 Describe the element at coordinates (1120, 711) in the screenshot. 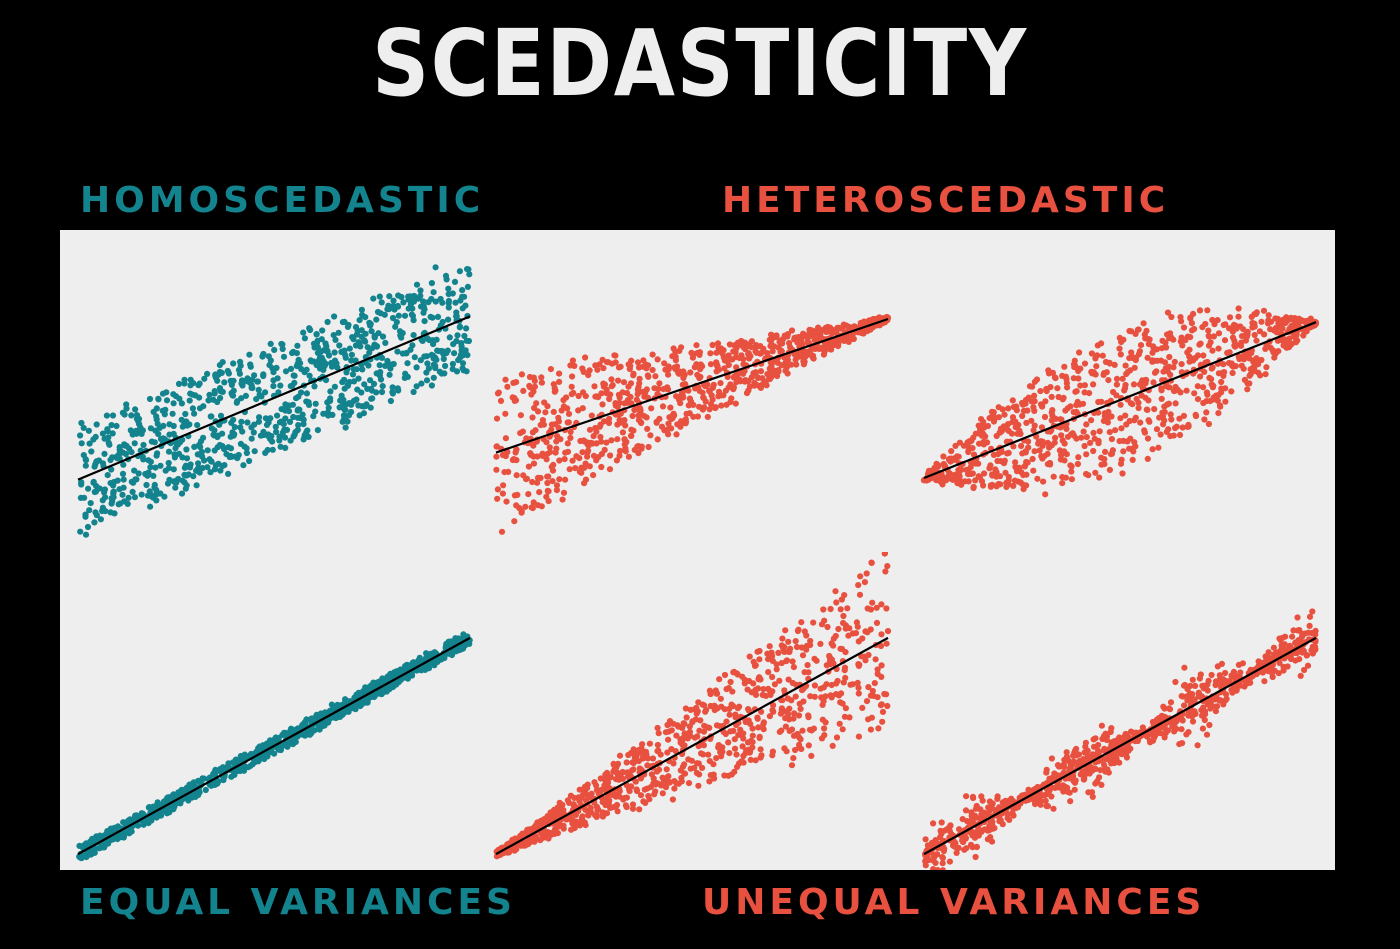

I see `plot-heteroscedastic-cyclic` at that location.